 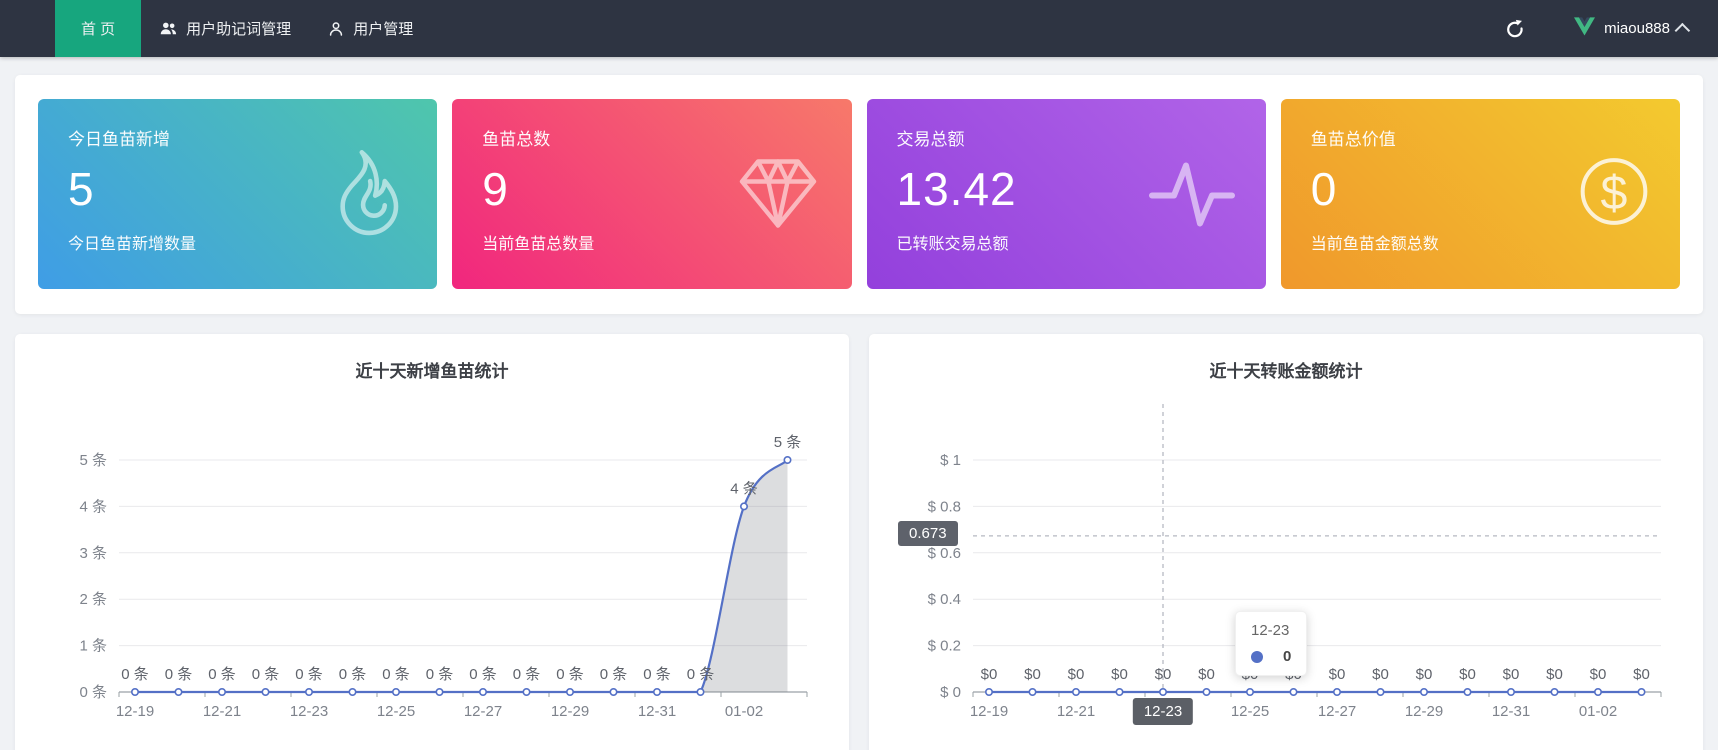 What do you see at coordinates (859, 28) in the screenshot?
I see `top-navbar: 首 页 用户助记词管理 用户管理` at bounding box center [859, 28].